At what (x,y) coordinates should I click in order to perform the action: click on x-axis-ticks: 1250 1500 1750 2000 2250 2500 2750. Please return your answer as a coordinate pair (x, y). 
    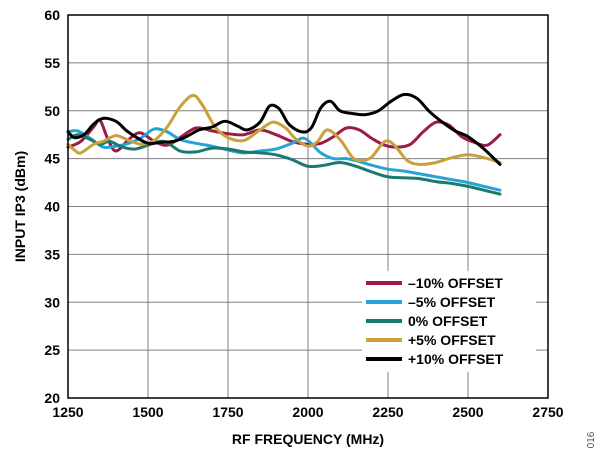
    Looking at the image, I should click on (307, 412).